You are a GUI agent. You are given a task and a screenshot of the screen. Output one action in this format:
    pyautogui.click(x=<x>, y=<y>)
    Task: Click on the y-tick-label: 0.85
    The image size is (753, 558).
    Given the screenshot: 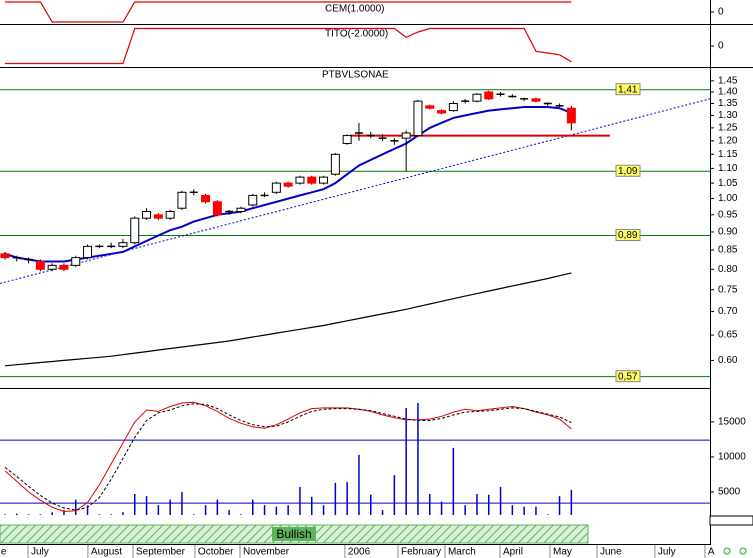 What is the action you would take?
    pyautogui.click(x=728, y=250)
    